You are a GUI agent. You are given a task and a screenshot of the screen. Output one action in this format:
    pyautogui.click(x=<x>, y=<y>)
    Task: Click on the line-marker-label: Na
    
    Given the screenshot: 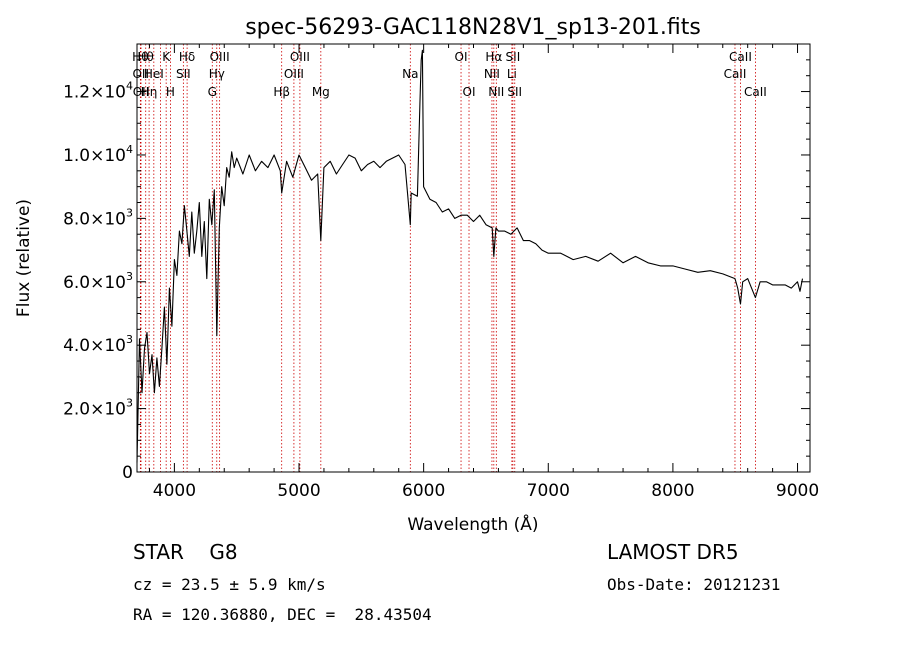 What is the action you would take?
    pyautogui.click(x=410, y=74)
    